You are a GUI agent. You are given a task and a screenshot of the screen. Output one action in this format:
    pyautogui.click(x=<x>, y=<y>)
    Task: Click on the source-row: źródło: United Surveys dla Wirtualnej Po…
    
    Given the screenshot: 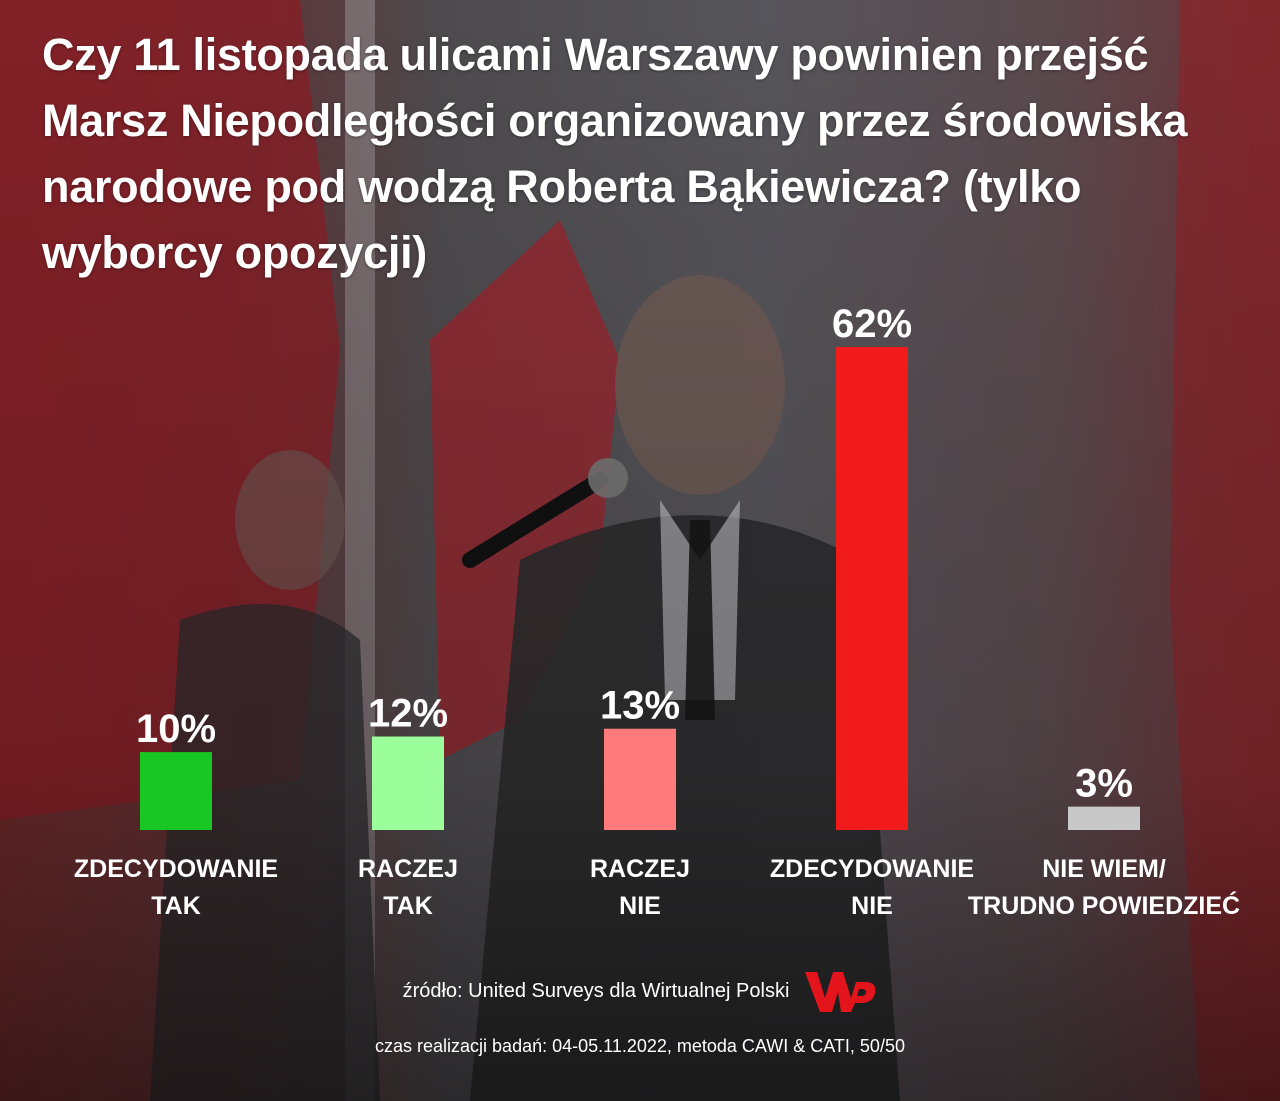 What is the action you would take?
    pyautogui.click(x=640, y=991)
    